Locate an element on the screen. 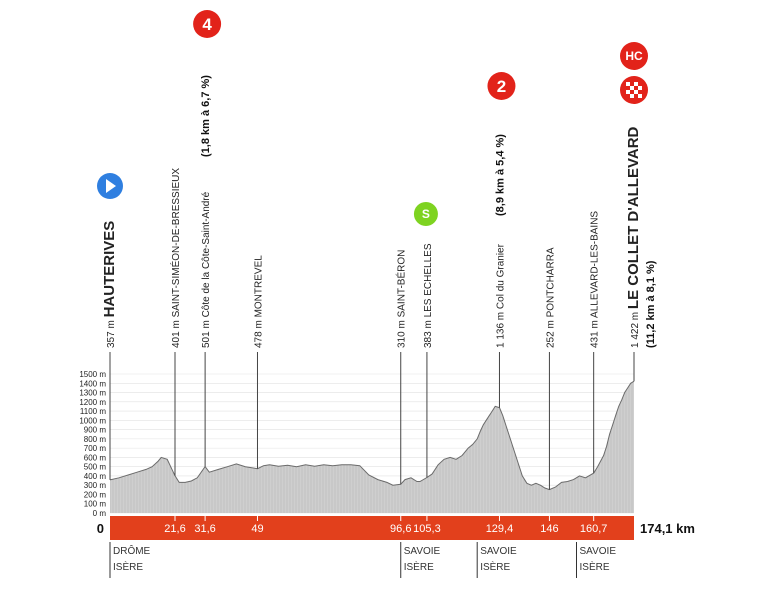 The width and height of the screenshot is (768, 592). y-tick-label: 200 m is located at coordinates (95, 494).